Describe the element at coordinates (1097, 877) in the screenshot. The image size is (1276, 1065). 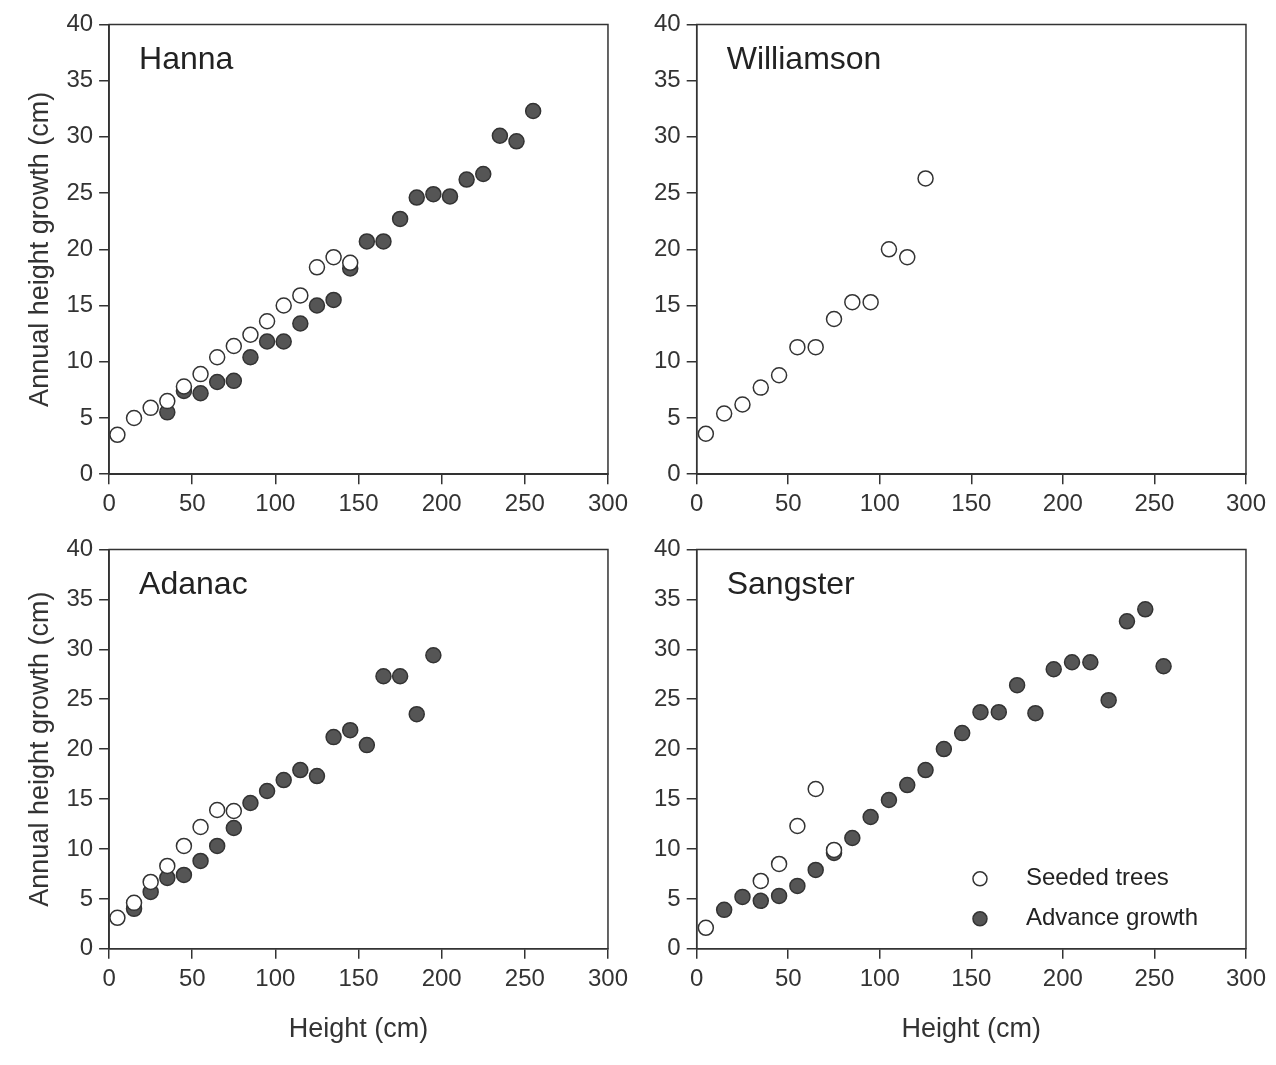
I see `legend-label: Seeded trees` at that location.